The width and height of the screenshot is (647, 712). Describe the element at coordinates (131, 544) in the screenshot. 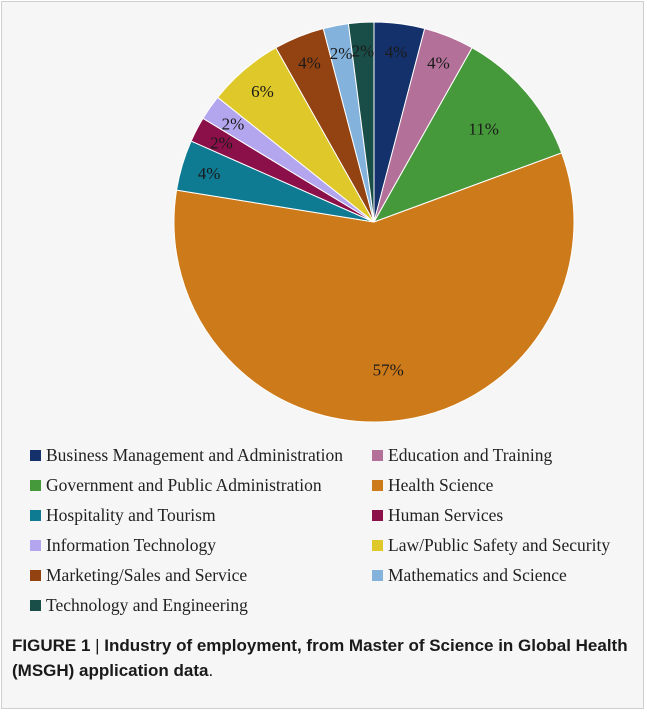

I see `legend-label: Information Technology` at that location.